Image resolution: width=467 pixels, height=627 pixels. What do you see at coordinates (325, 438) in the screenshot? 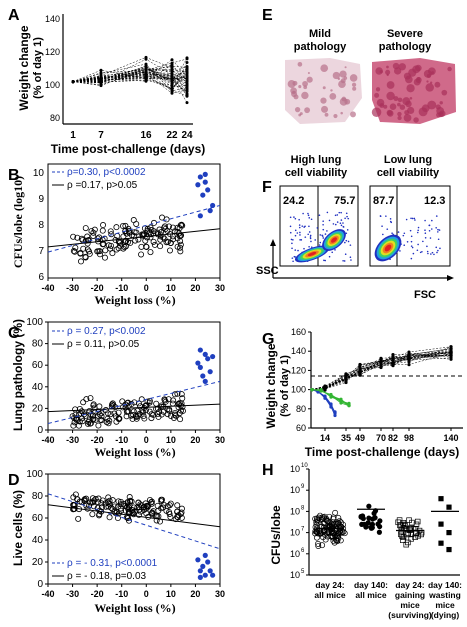
I see `xtick-label: 14` at bounding box center [325, 438].